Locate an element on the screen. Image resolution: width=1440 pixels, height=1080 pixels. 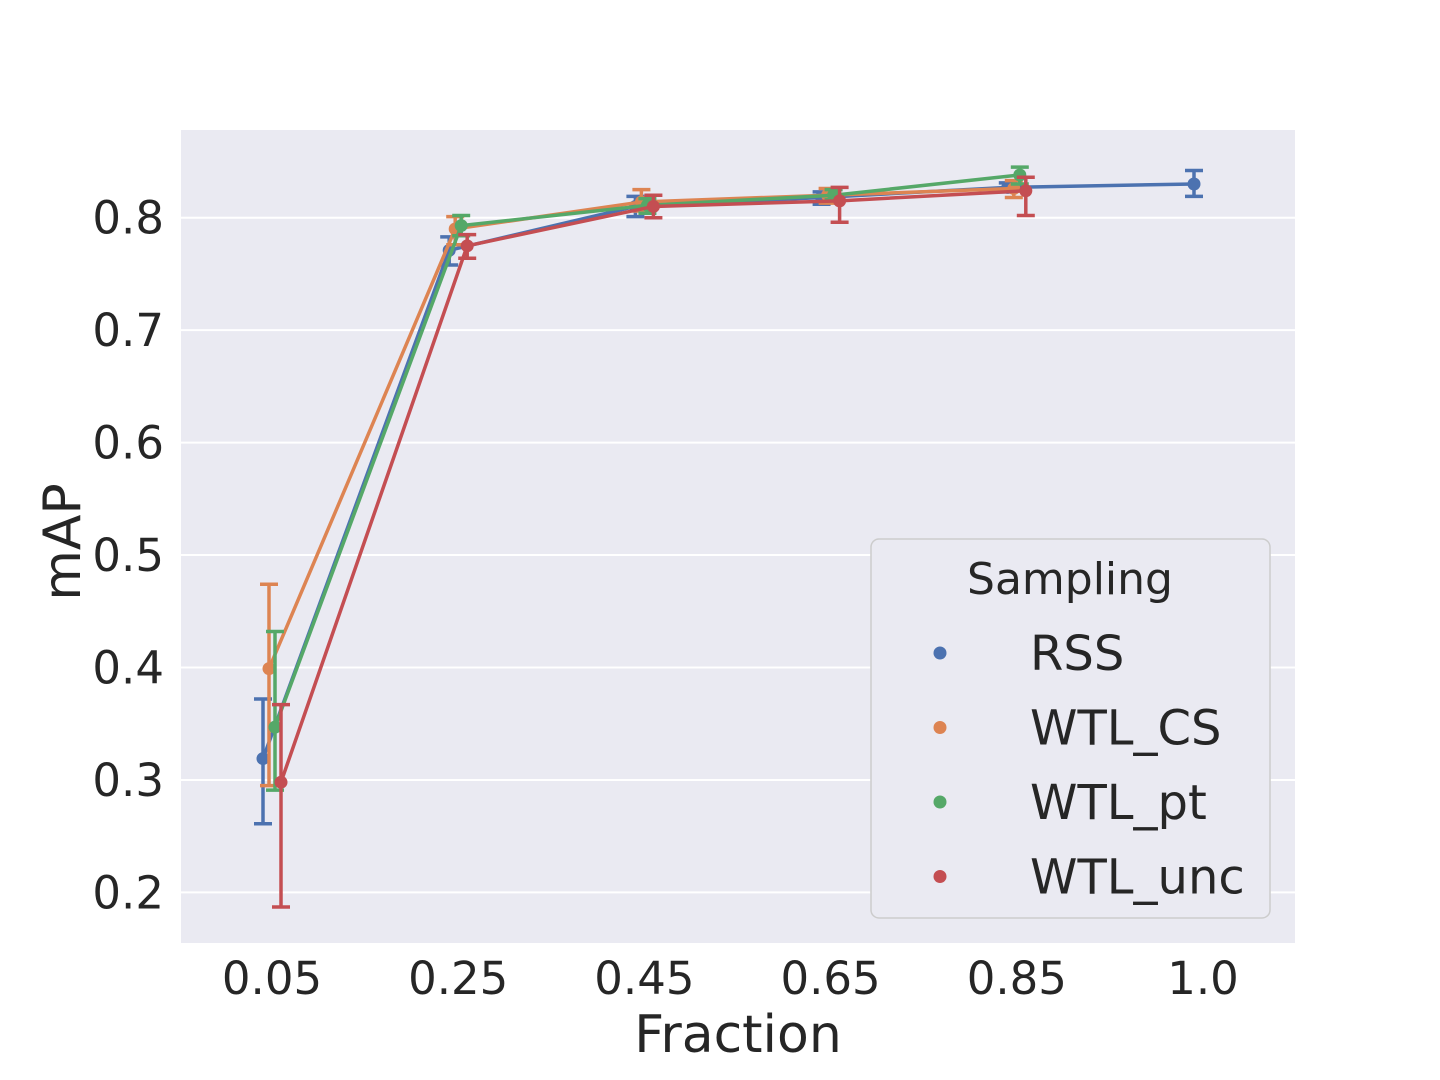
legend: Sampling RSS WTL_CS WTL_pt WTL_unc is located at coordinates (1070, 728).